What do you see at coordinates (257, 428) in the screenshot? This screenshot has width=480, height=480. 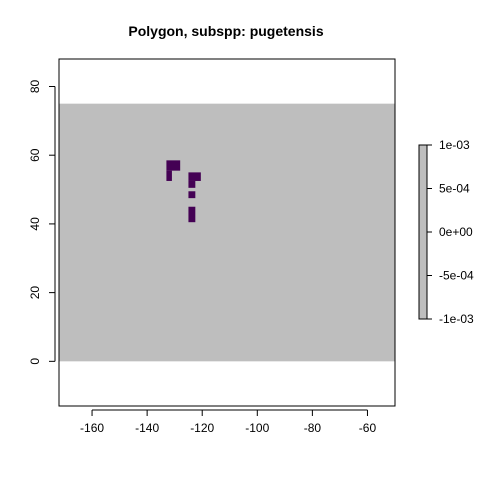 I see `x-tick-label: -100` at bounding box center [257, 428].